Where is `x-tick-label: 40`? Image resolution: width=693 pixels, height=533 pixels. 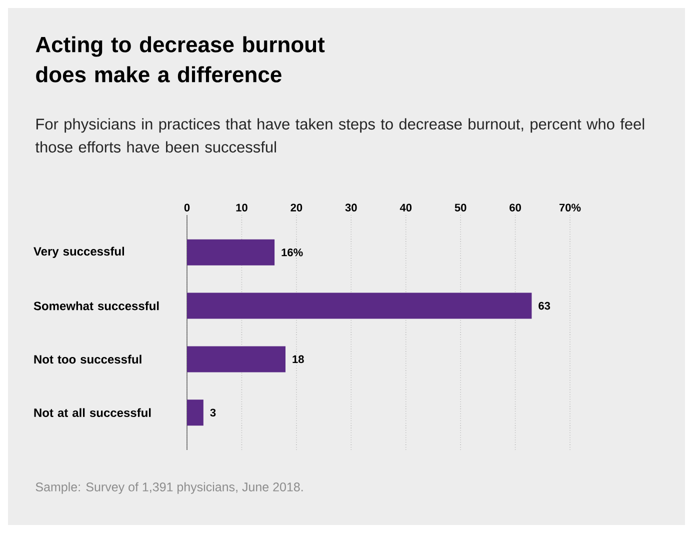
x-tick-label: 40 is located at coordinates (406, 208).